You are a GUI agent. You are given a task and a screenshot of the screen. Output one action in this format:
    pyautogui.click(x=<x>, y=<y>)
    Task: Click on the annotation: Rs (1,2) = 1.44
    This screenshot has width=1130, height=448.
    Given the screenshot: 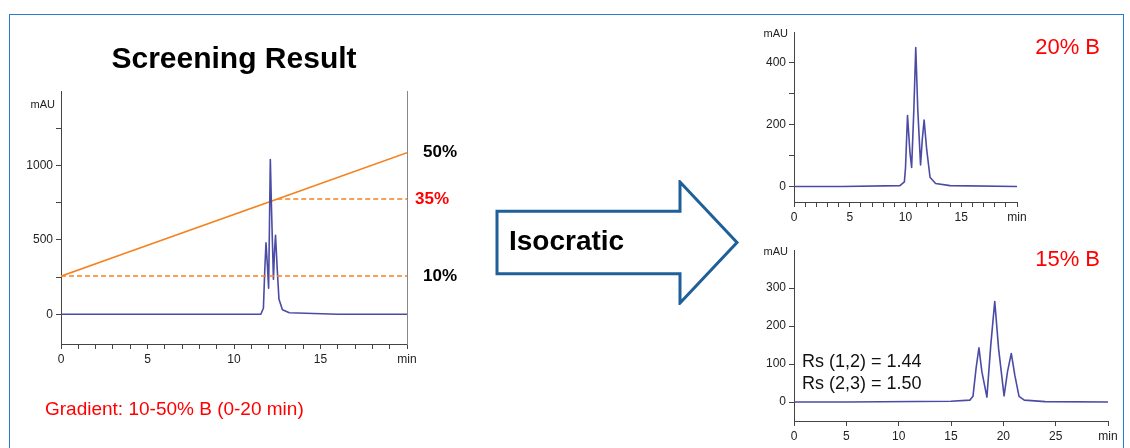 What is the action you would take?
    pyautogui.click(x=862, y=360)
    